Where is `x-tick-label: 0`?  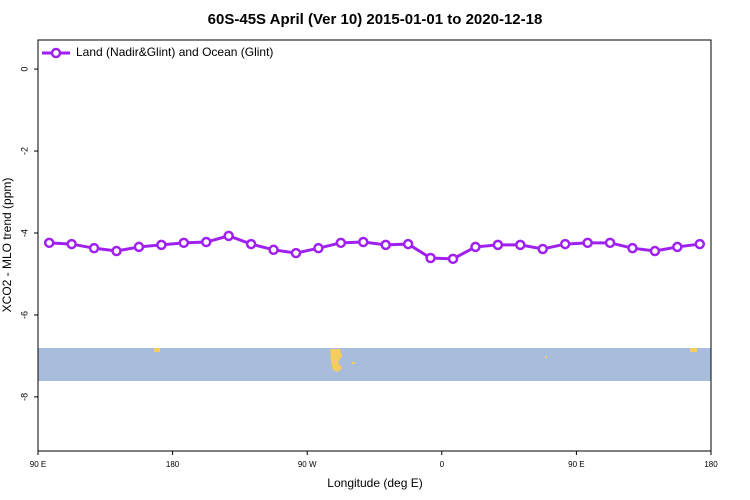 x-tick-label: 0 is located at coordinates (442, 464).